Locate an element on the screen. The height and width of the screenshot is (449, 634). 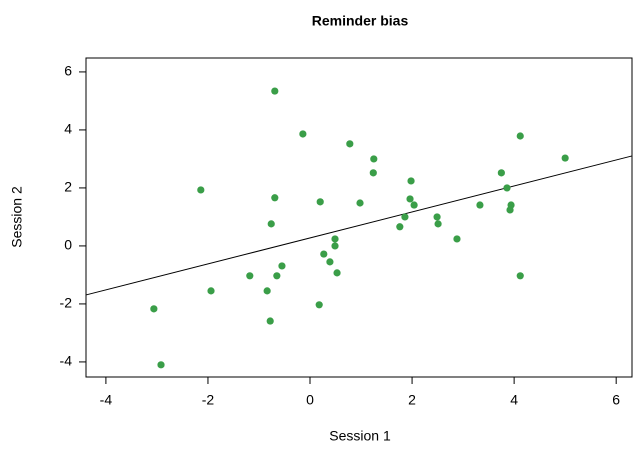
y-tick-label: 0 is located at coordinates (68, 245).